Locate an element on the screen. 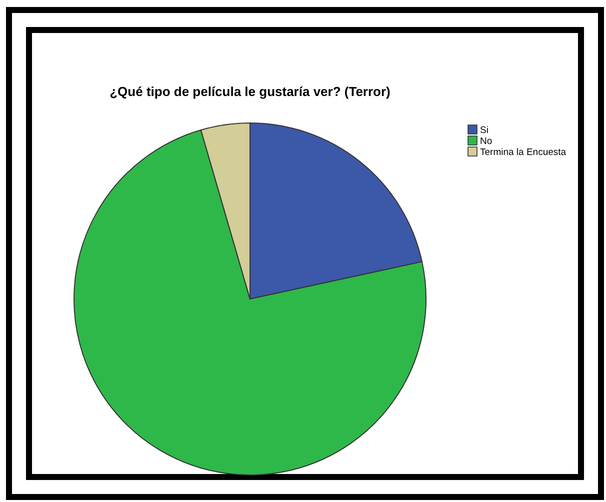 The width and height of the screenshot is (606, 502). legend-label: No is located at coordinates (486, 141).